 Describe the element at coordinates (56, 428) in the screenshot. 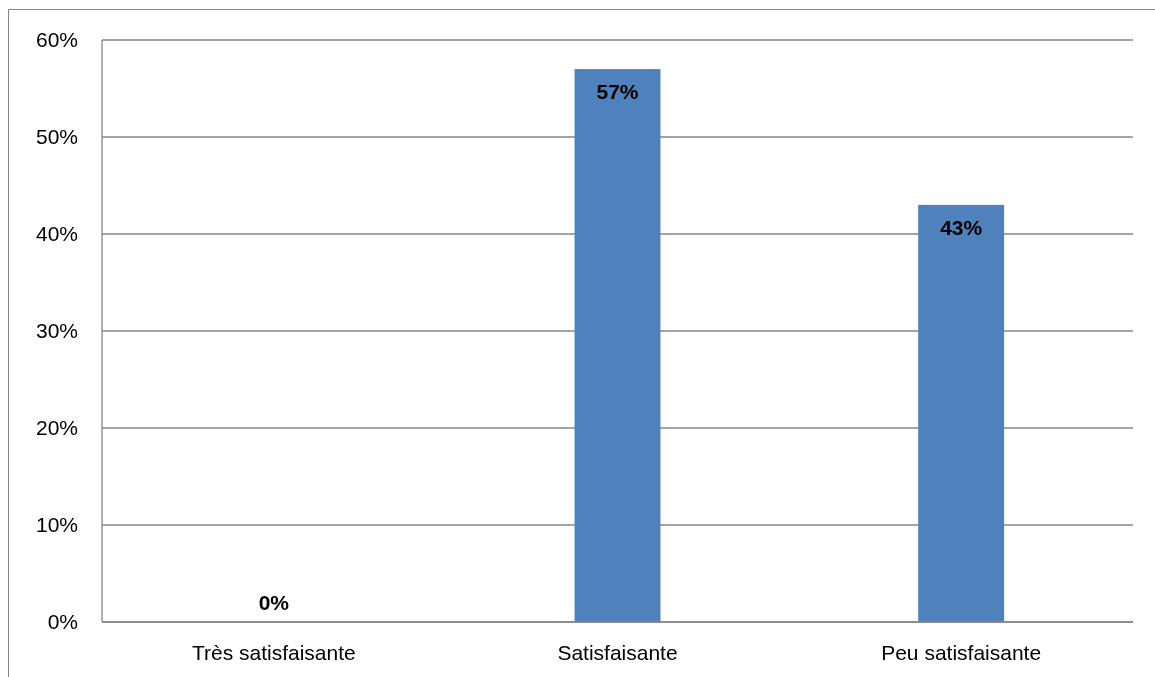

I see `y-tick-label: 20%` at that location.